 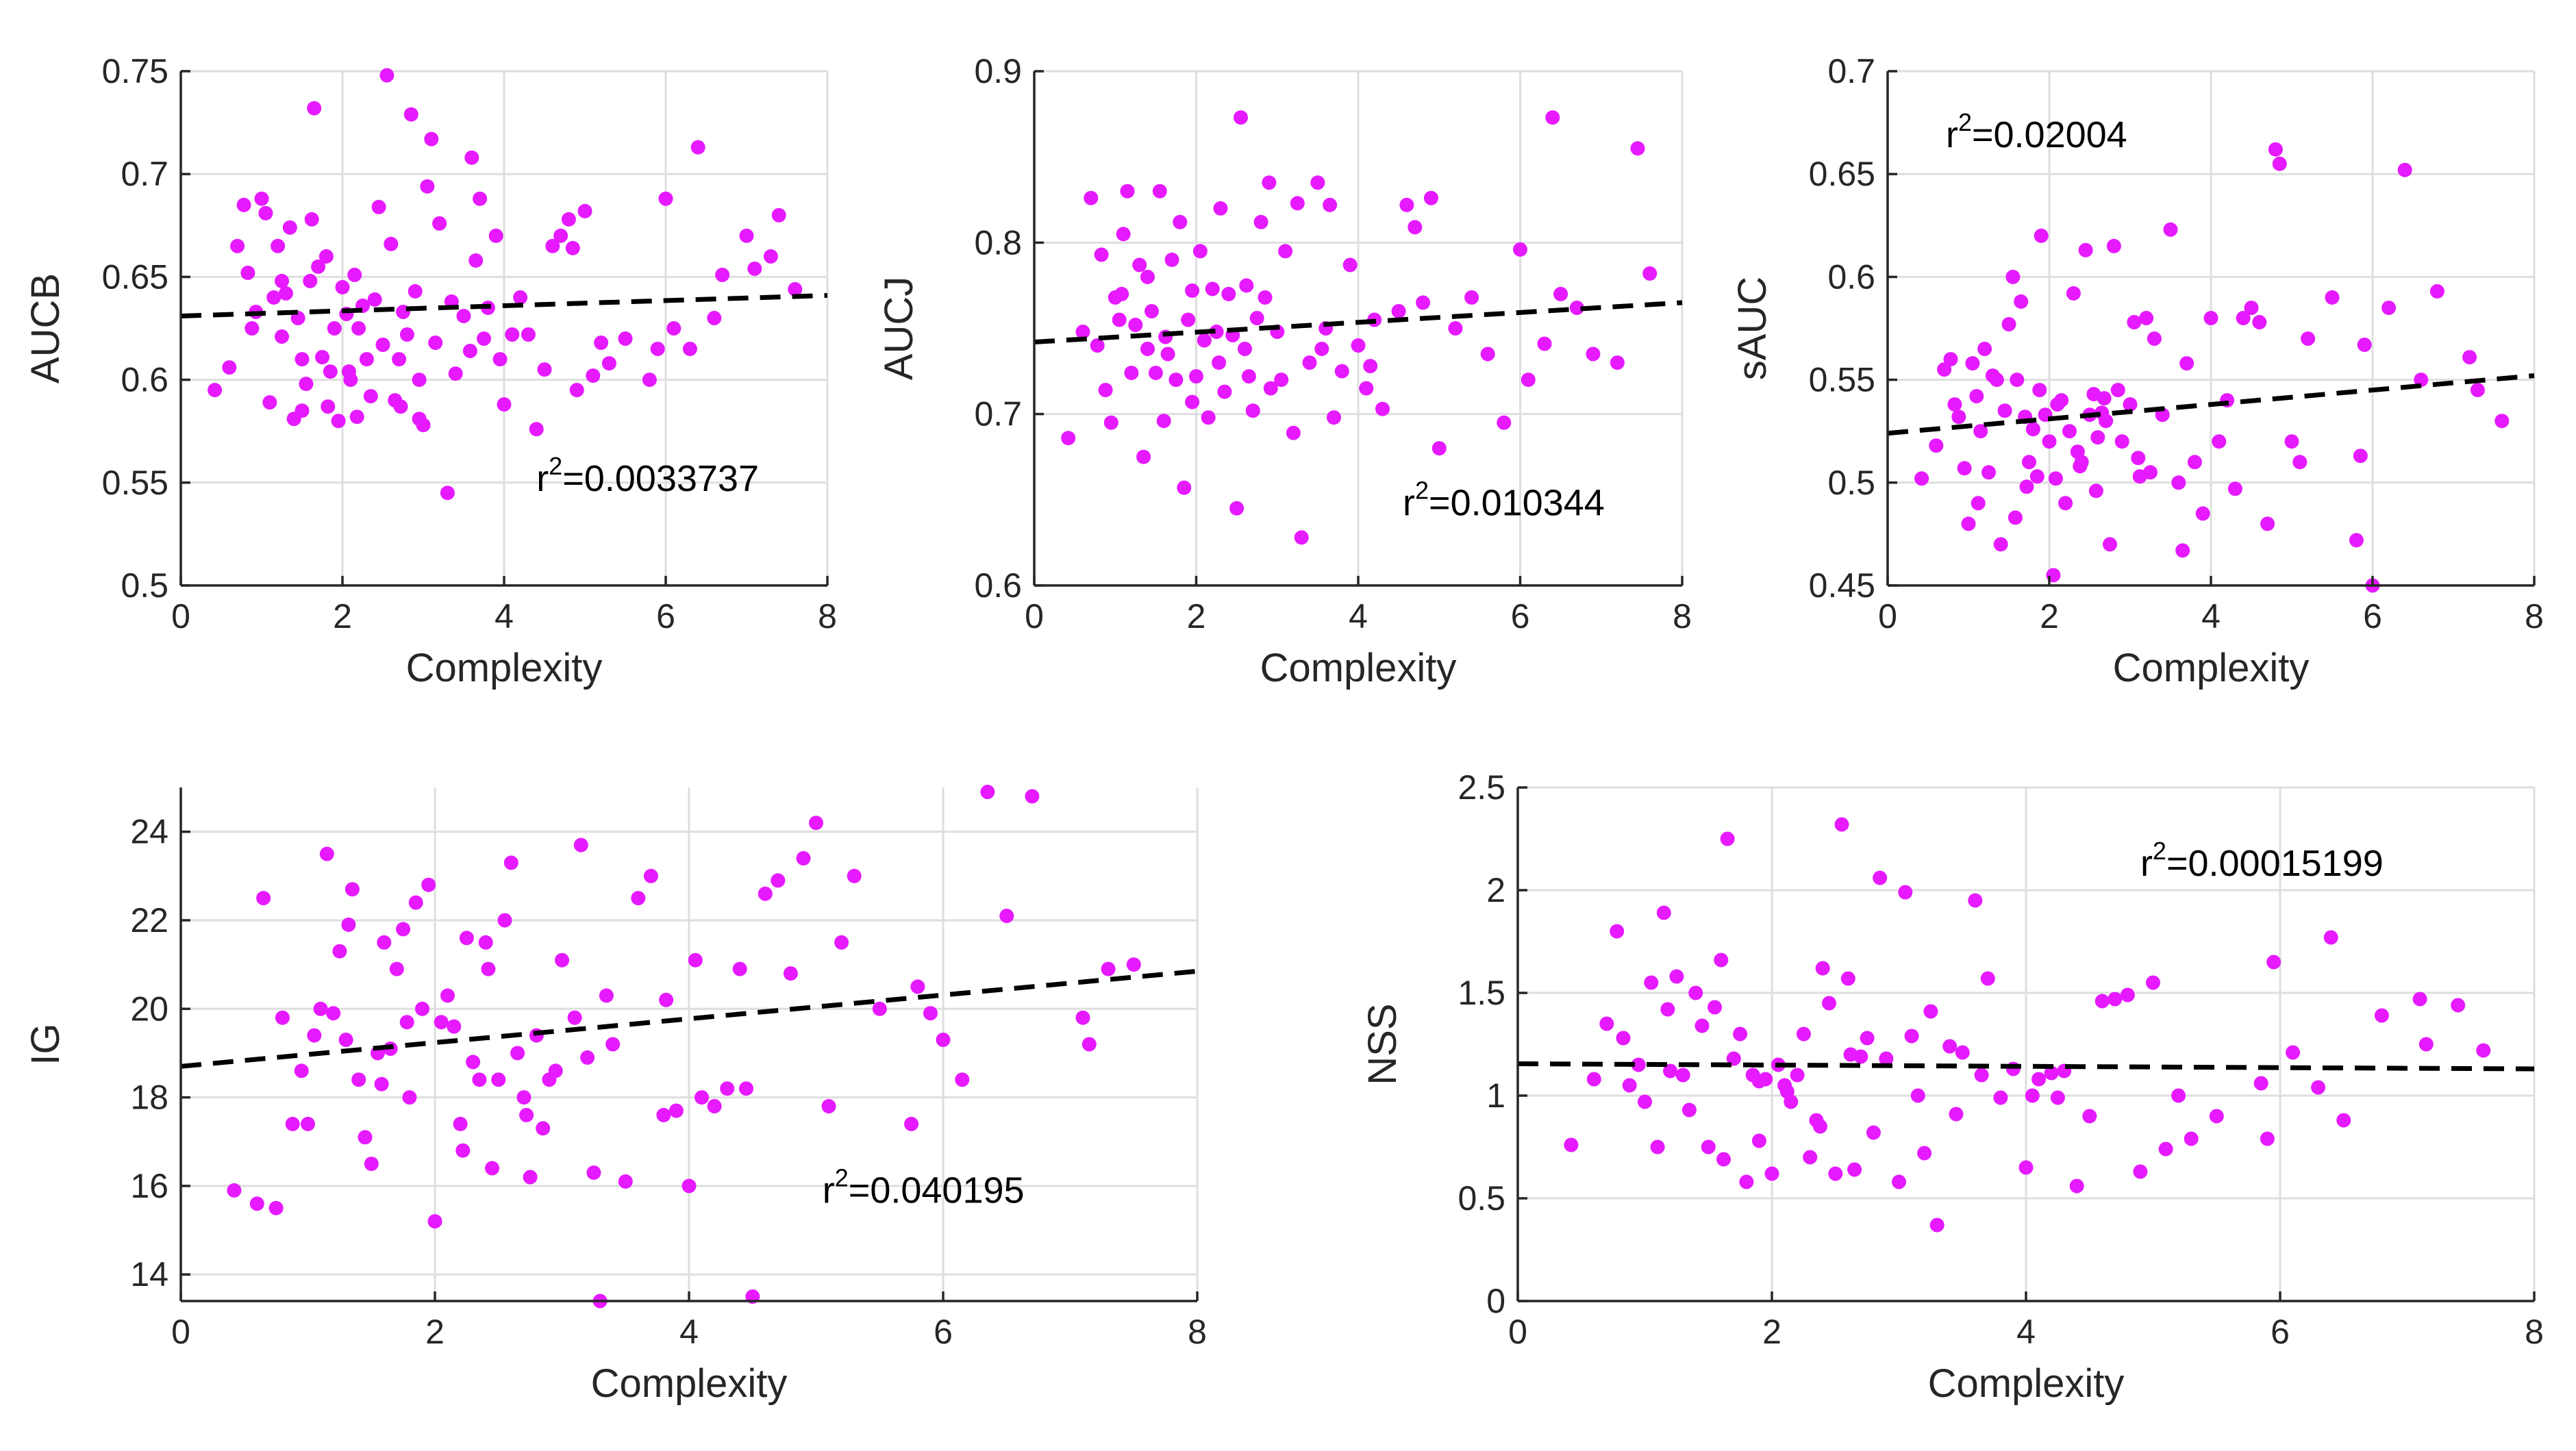 What do you see at coordinates (1771, 1332) in the screenshot?
I see `x-tick-label: 2` at bounding box center [1771, 1332].